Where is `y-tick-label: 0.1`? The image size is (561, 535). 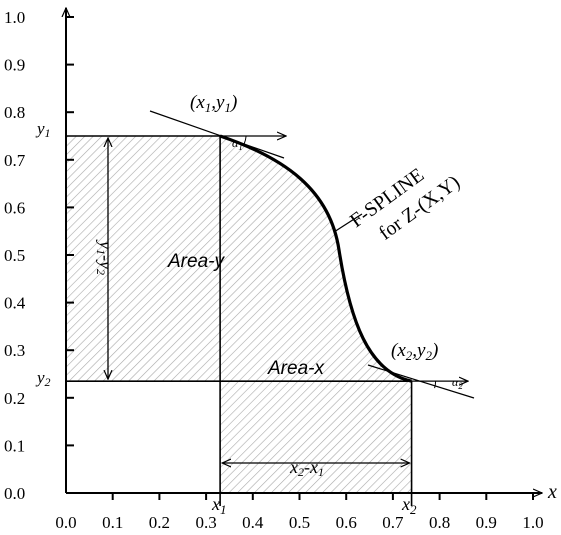 y-tick-label: 0.1 is located at coordinates (14, 445).